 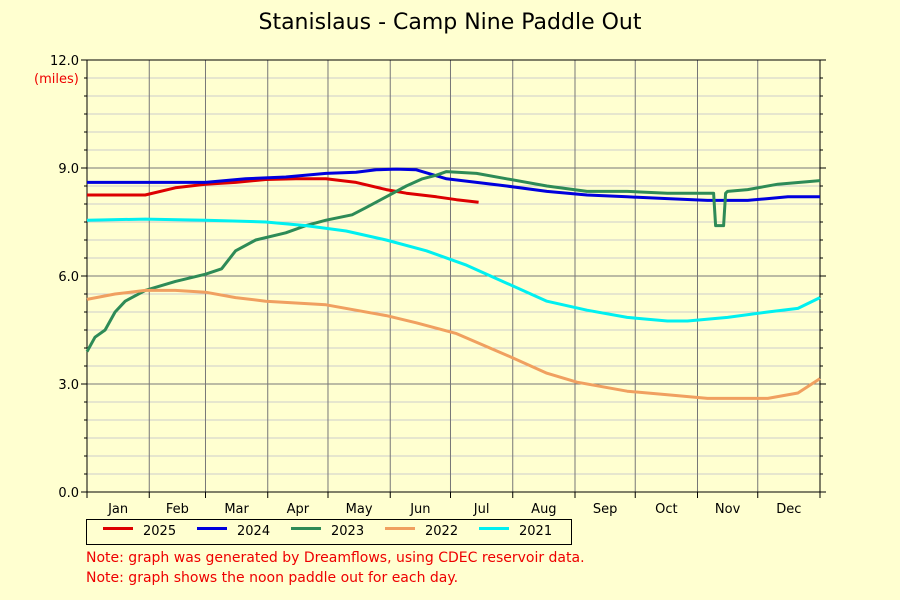 I want to click on series-line-2024, so click(x=453, y=184).